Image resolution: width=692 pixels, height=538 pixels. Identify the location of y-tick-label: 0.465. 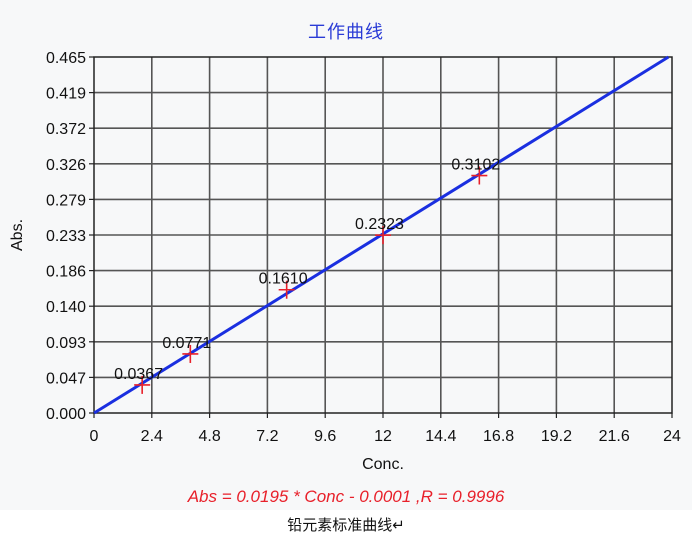
(66, 58).